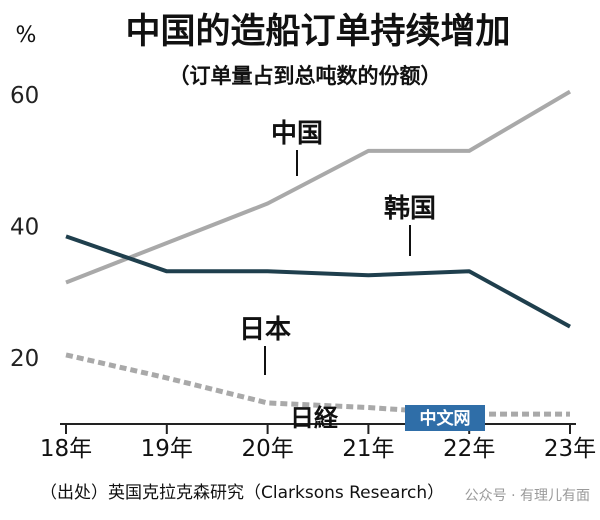  What do you see at coordinates (26, 35) in the screenshot?
I see `y-axis-unit: %` at bounding box center [26, 35].